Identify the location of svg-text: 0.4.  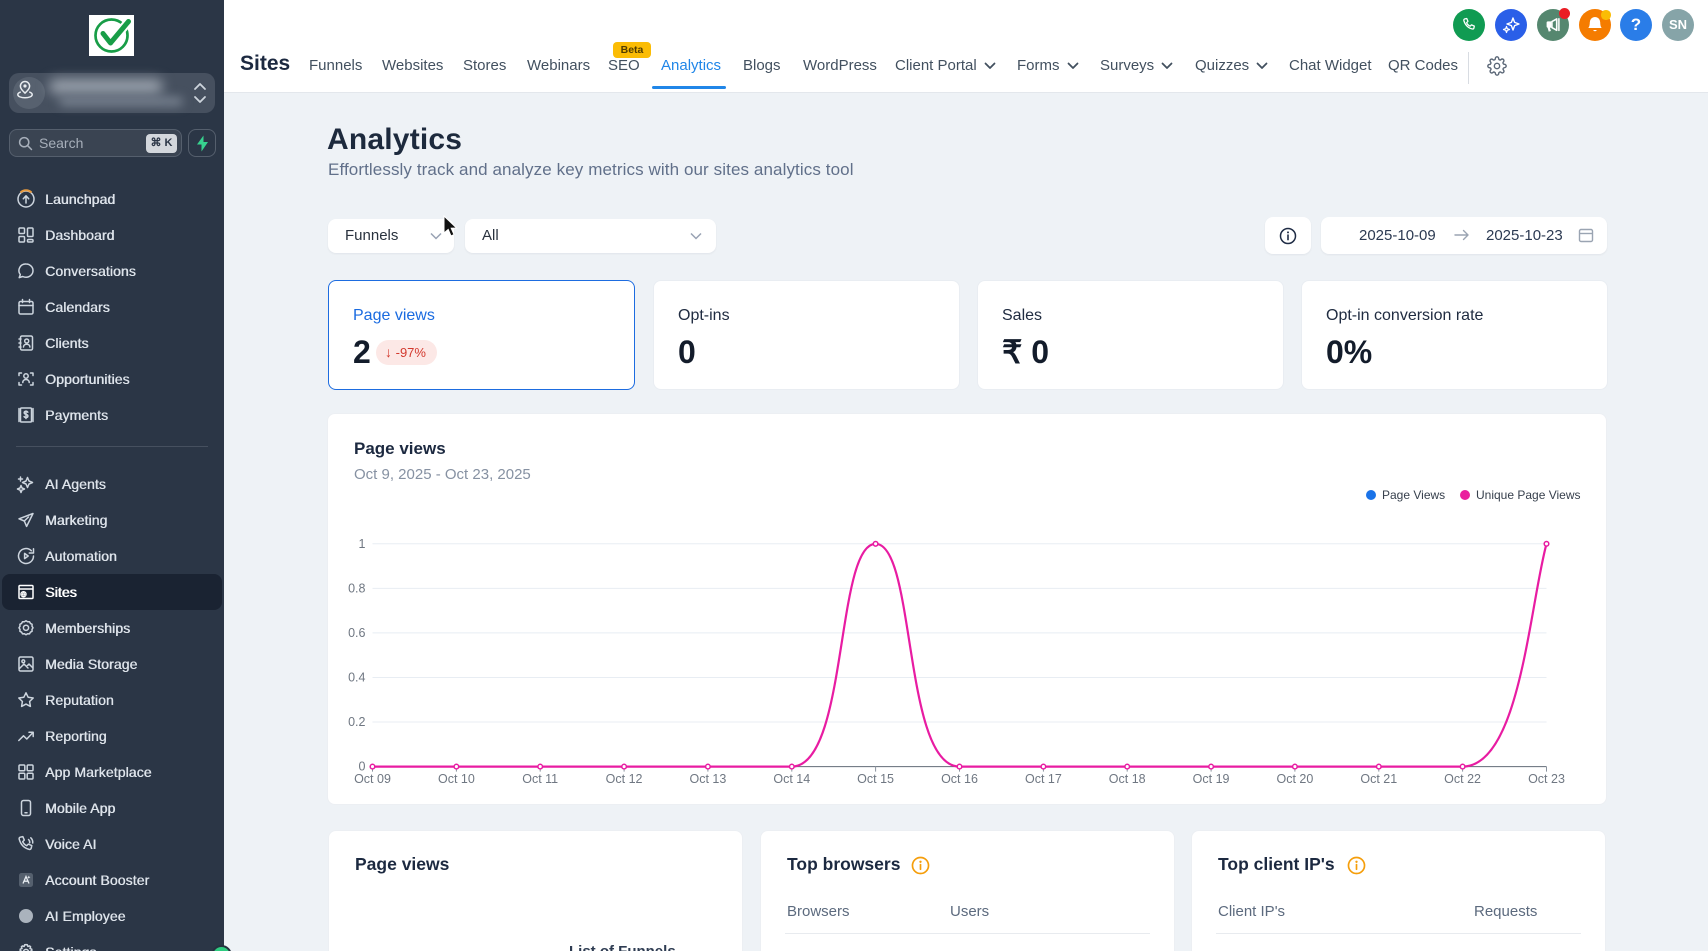
(356, 678).